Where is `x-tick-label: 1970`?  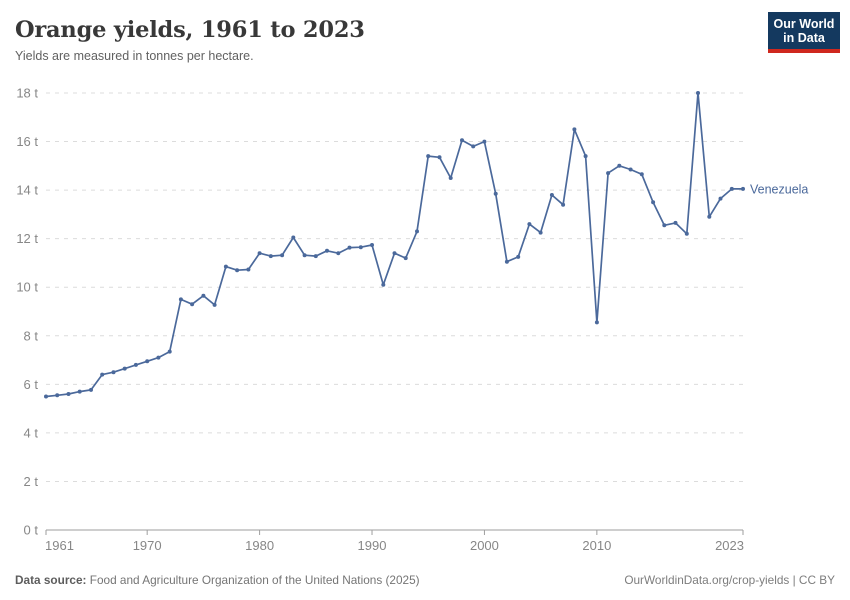
x-tick-label: 1970 is located at coordinates (147, 545).